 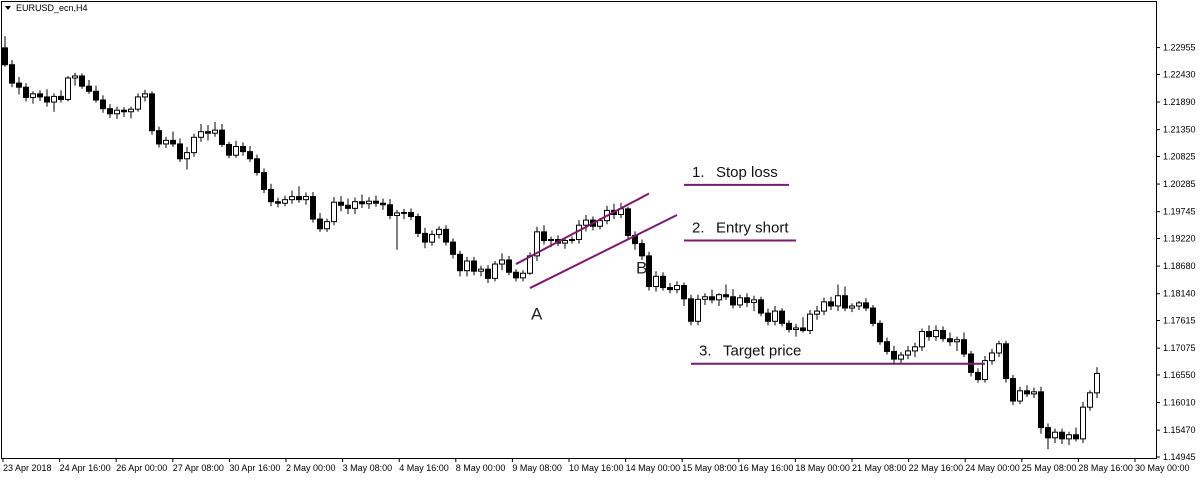 I want to click on y-tick-label: 1.22430, so click(x=1179, y=74).